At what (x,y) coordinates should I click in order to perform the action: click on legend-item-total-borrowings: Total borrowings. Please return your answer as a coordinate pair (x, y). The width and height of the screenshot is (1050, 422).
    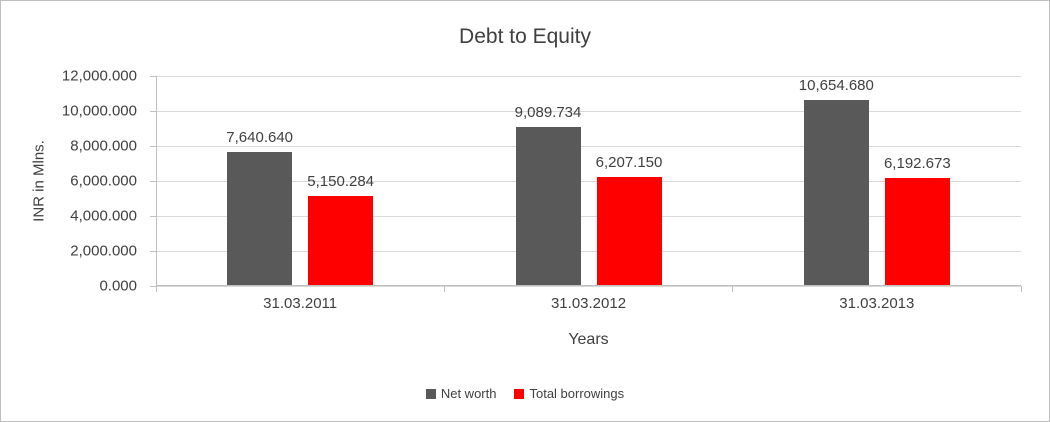
    Looking at the image, I should click on (569, 393).